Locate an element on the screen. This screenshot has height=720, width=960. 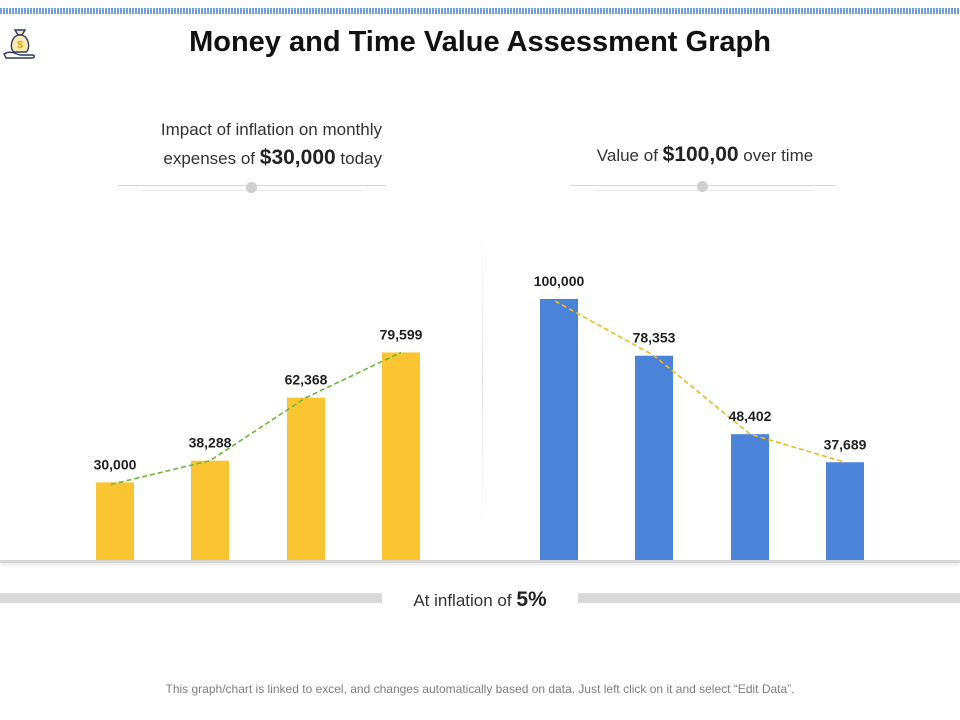
right-bar-label-3: 48,402 is located at coordinates (750, 416).